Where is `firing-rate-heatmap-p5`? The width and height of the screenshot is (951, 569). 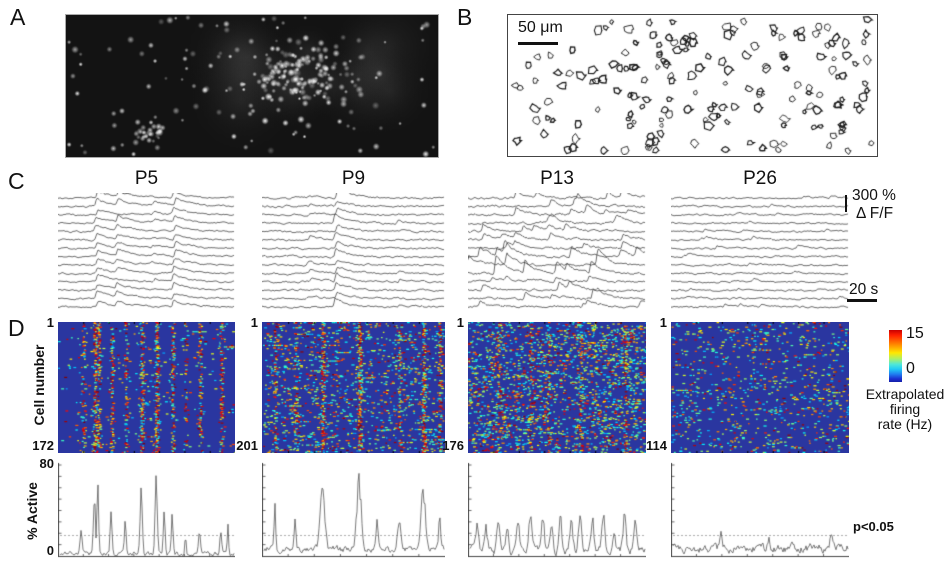 firing-rate-heatmap-p5 is located at coordinates (146, 387).